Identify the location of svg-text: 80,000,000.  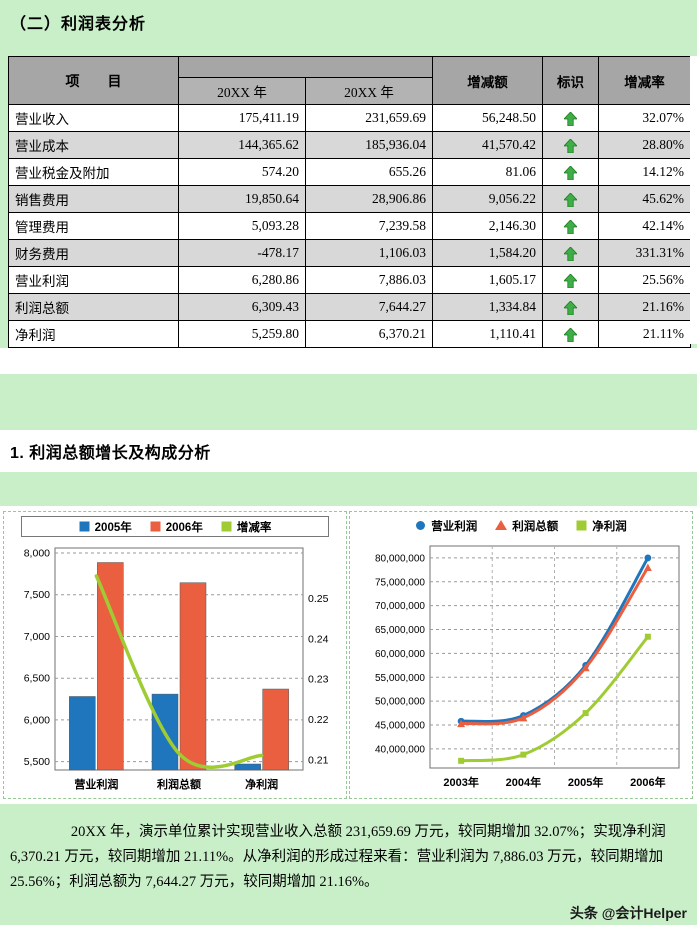
(399, 558).